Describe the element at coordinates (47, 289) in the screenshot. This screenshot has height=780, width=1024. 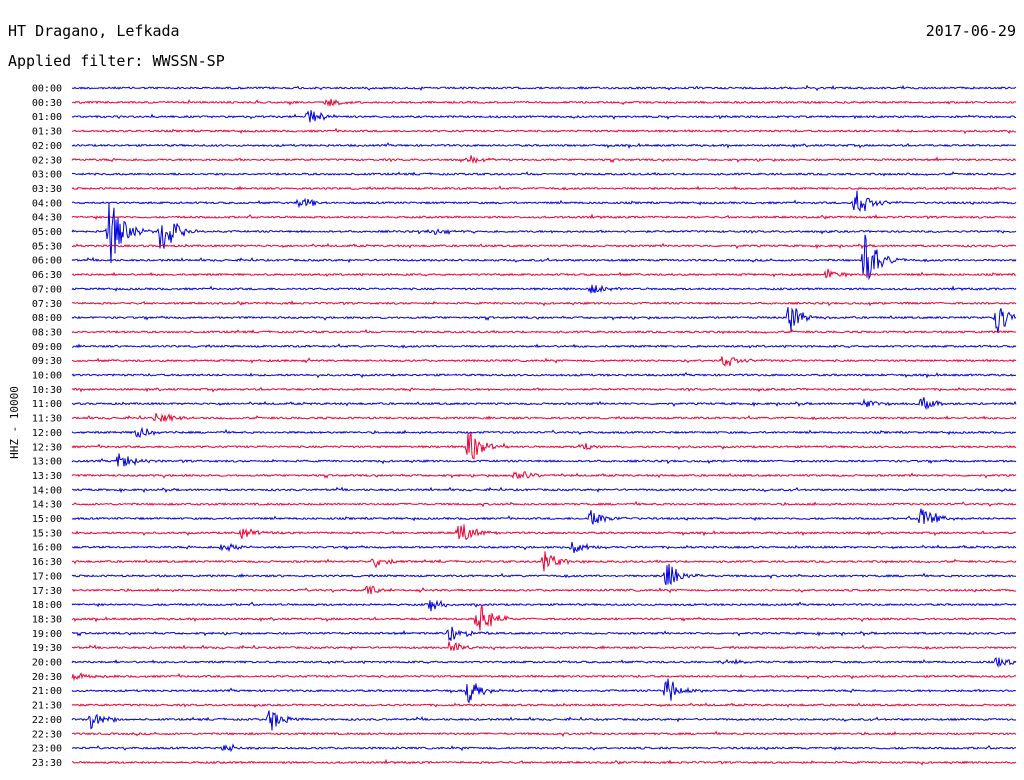
I see `row-label: 07:00` at that location.